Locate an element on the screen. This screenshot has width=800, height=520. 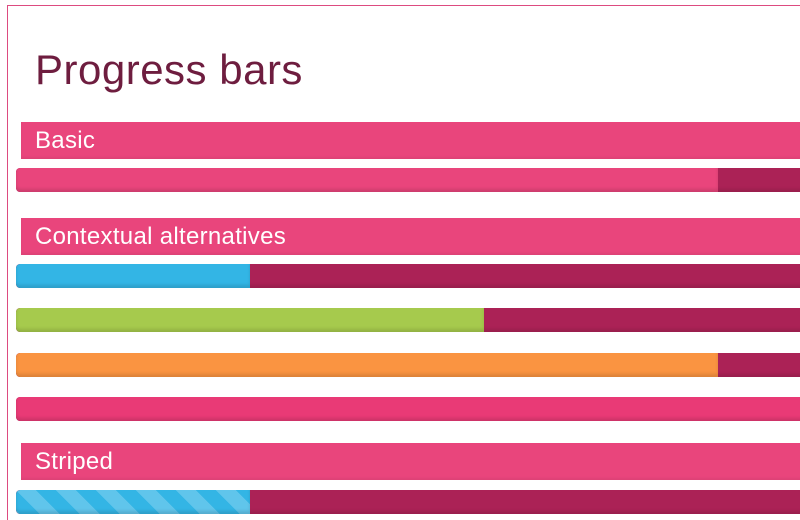
progress-fill-success is located at coordinates (250, 320).